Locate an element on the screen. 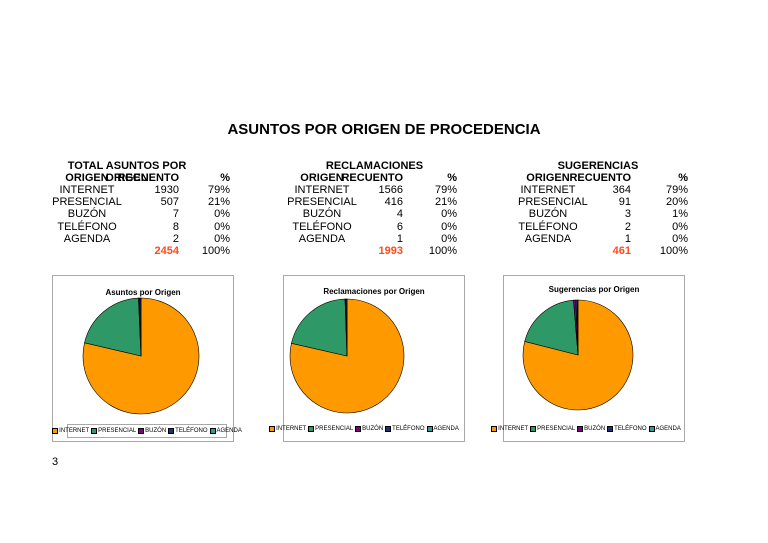 Image resolution: width=768 pixels, height=543 pixels. table-row: TELÉFONO 6 0% is located at coordinates (377, 227).